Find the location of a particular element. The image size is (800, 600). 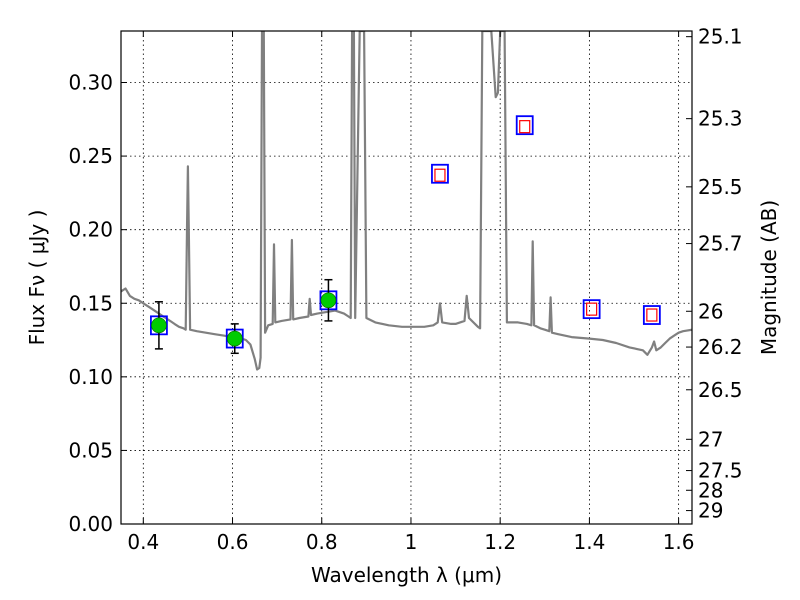

y-tick-label: 0.25 is located at coordinates (90, 156).